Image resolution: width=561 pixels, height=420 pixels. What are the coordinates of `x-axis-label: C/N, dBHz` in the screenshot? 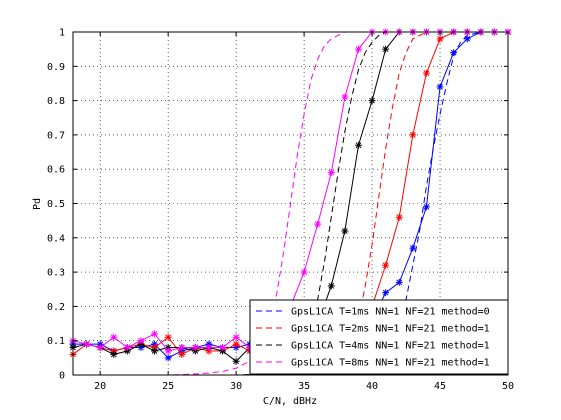 It's located at (290, 401).